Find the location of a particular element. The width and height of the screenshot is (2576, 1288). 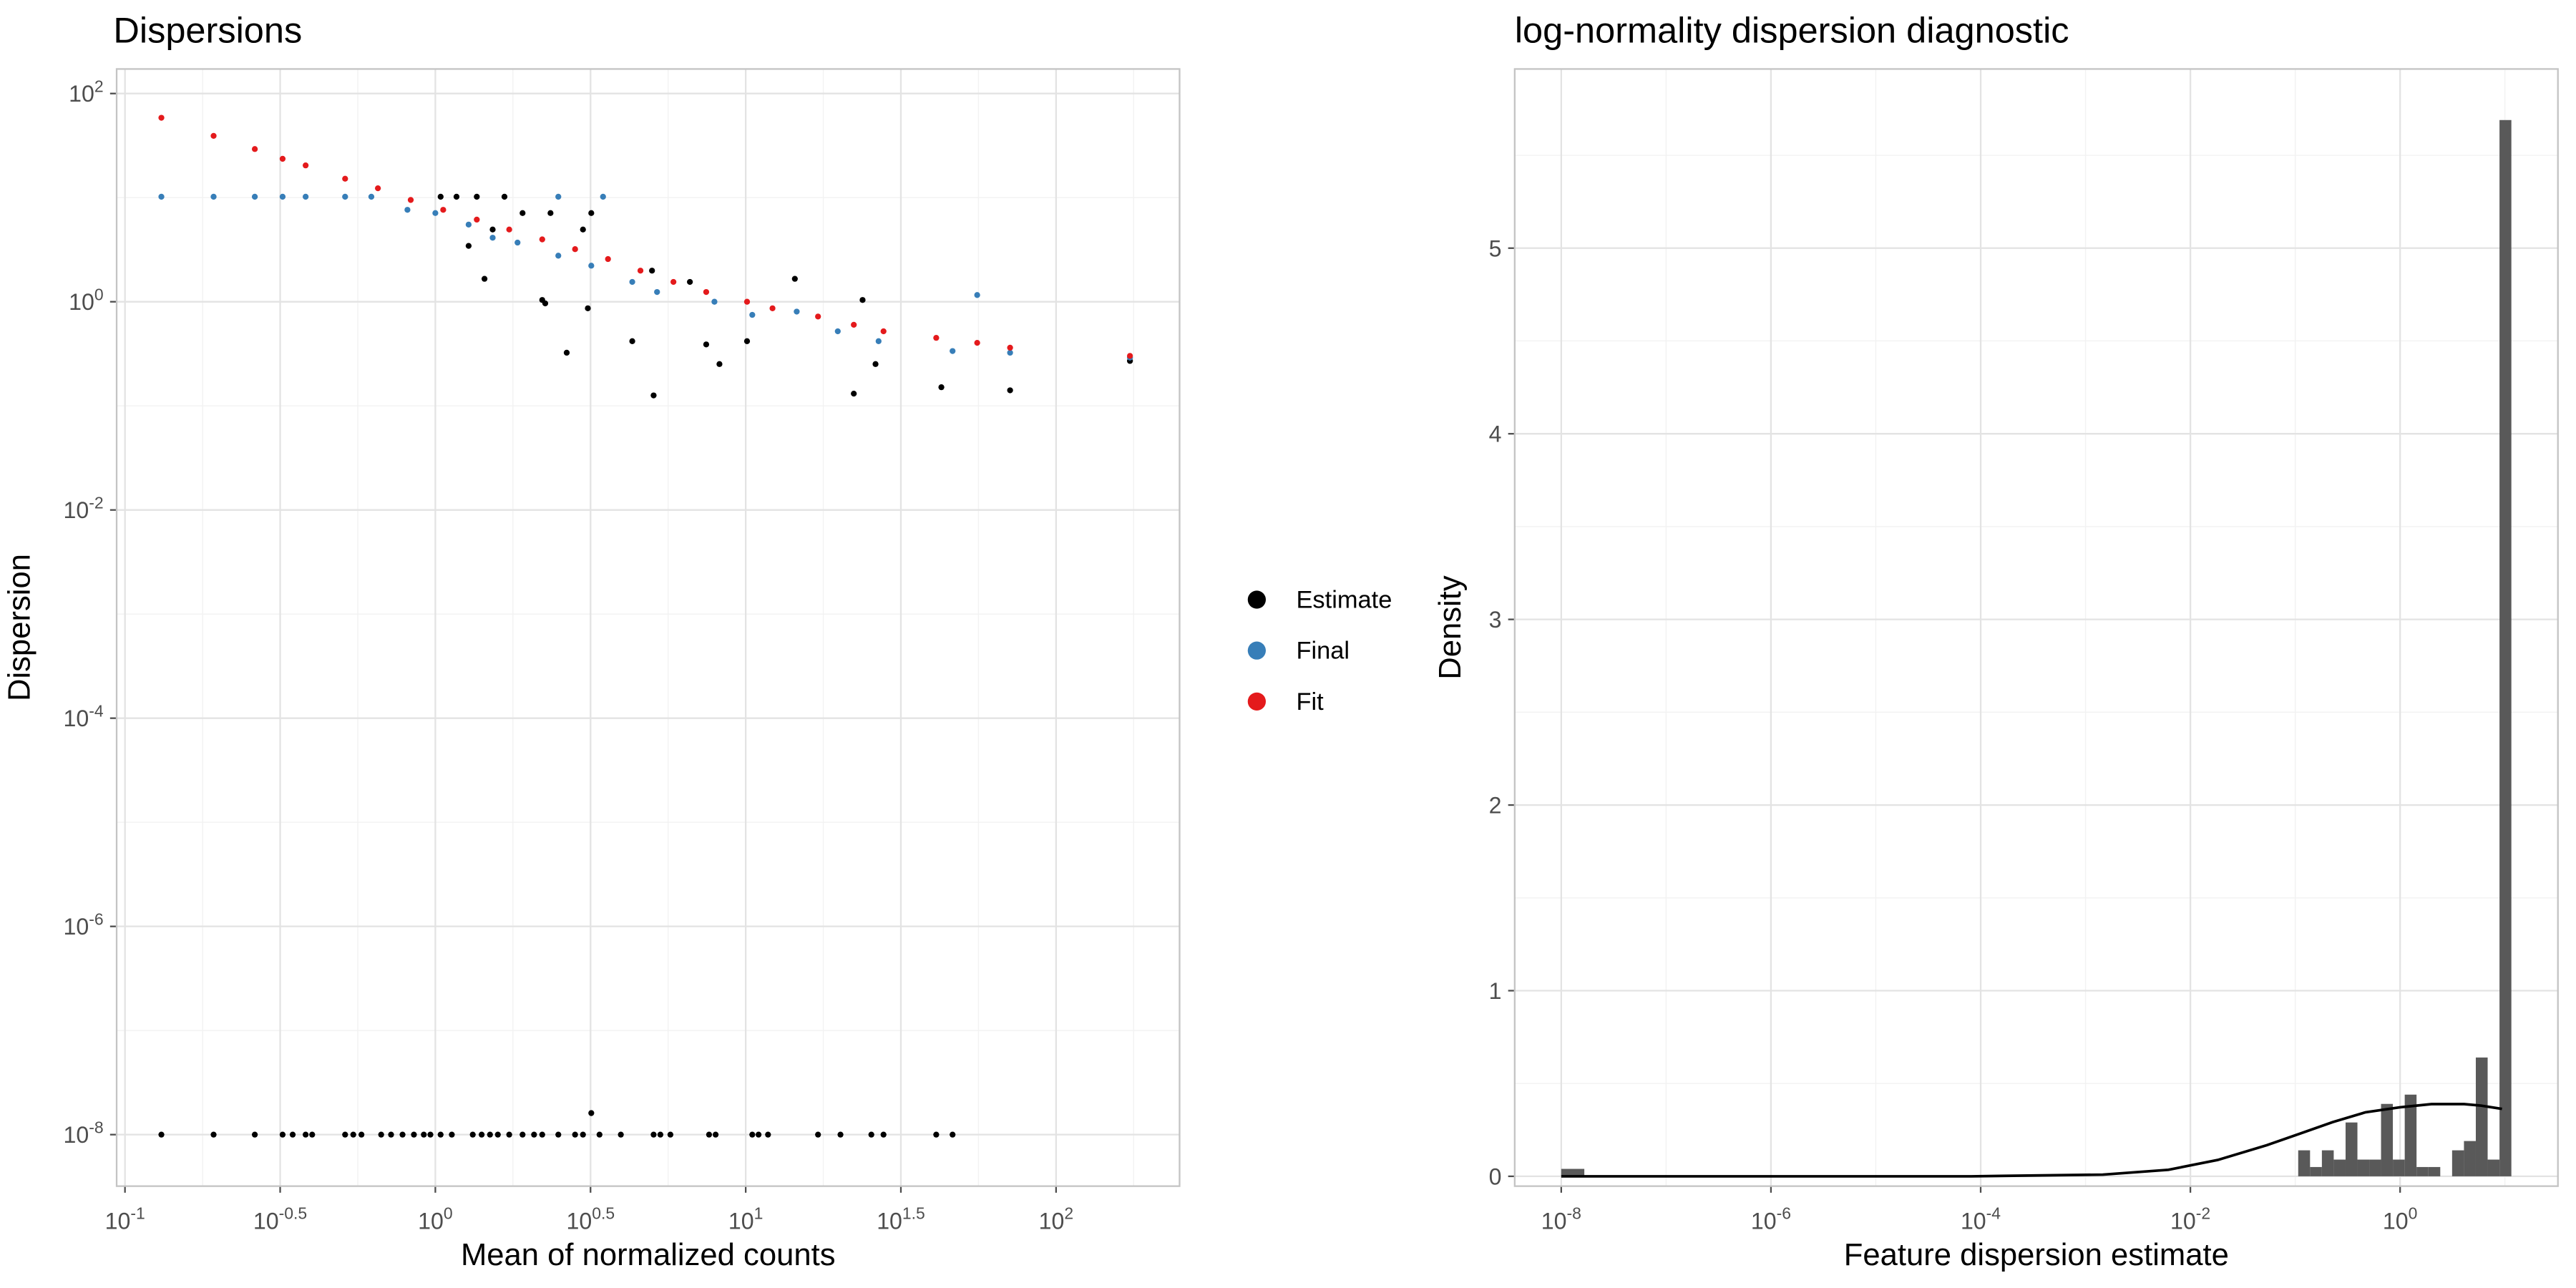

y-tick-label: 10⁻⁸ is located at coordinates (84, 1133).